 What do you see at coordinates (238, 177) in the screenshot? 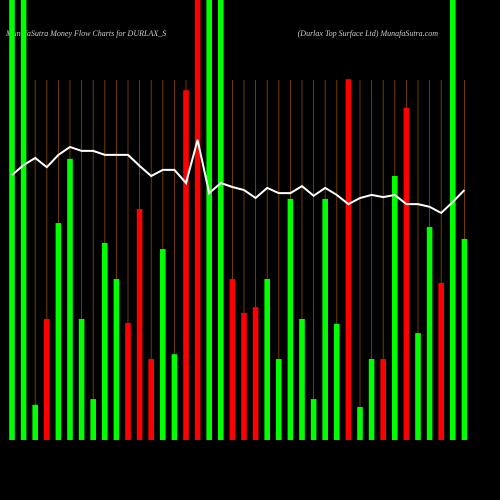
I see `money-flow-line` at bounding box center [238, 177].